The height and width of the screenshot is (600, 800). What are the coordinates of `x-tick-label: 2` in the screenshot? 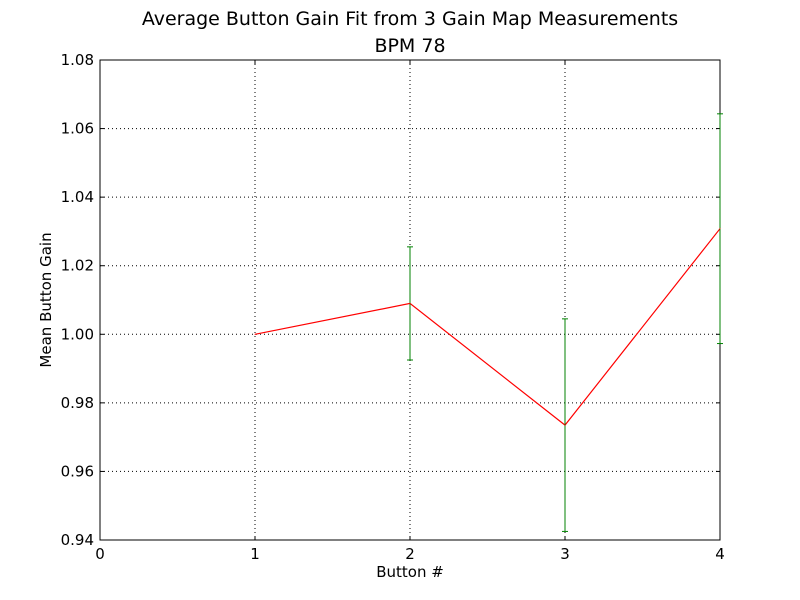 It's located at (410, 554).